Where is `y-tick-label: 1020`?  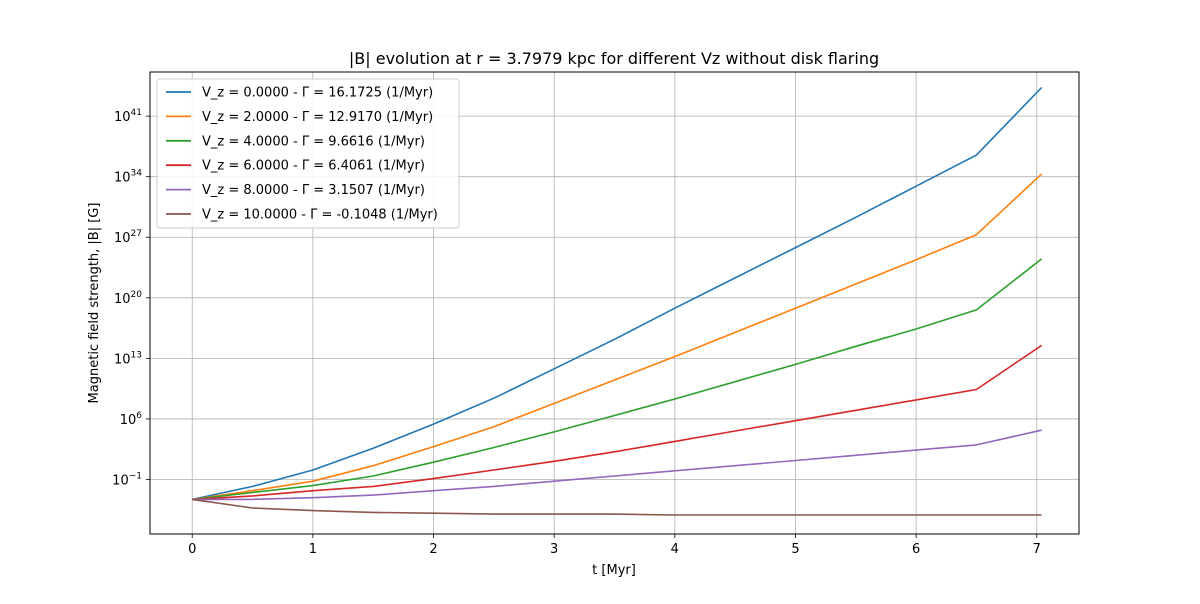 y-tick-label: 1020 is located at coordinates (128, 298).